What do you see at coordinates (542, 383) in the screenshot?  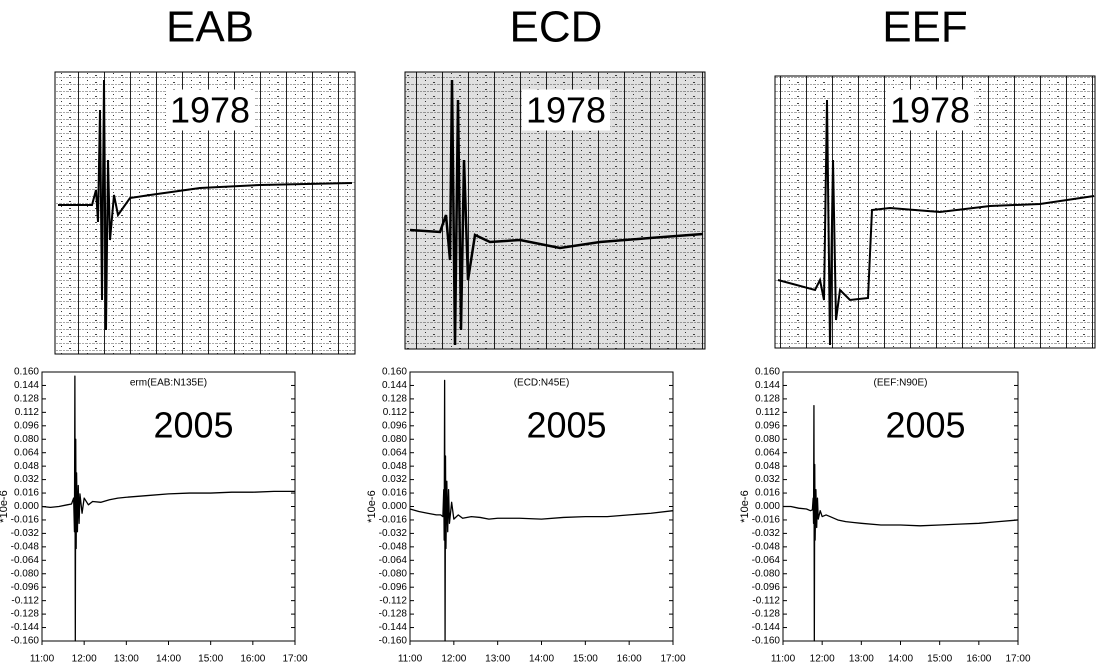 I see `series-label: (ECD:N45E)` at bounding box center [542, 383].